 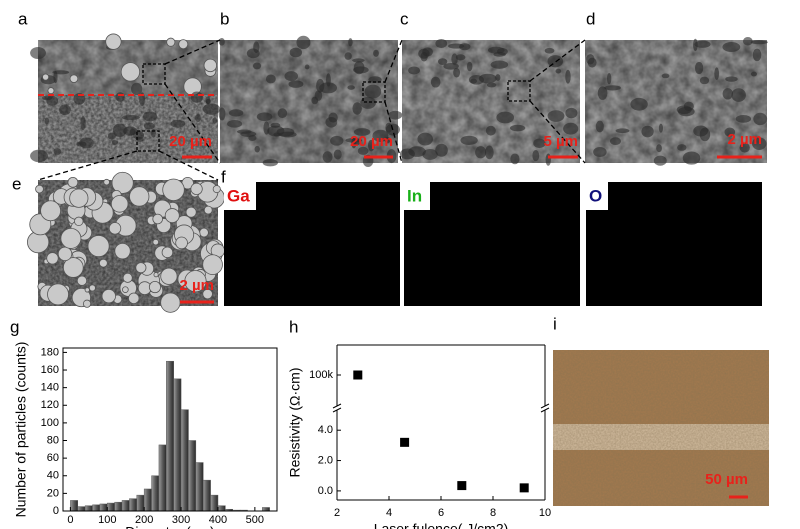 I want to click on y-tick-label: 0, so click(x=56, y=511).